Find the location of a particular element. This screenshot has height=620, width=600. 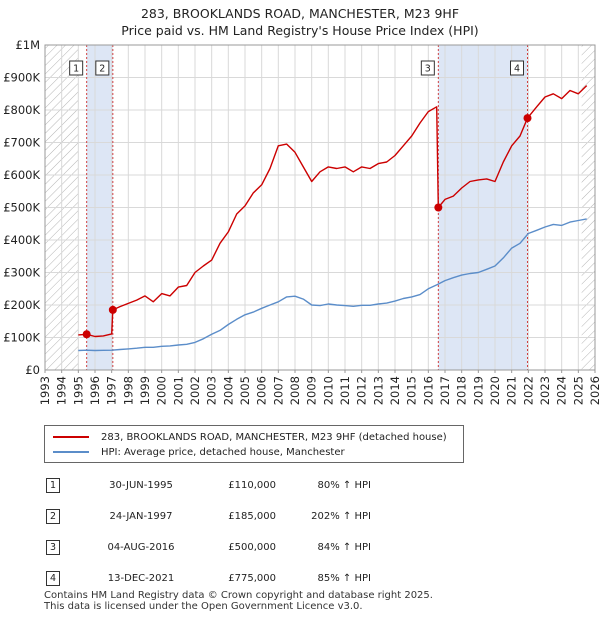

legend-swatch-property is located at coordinates (71, 437).